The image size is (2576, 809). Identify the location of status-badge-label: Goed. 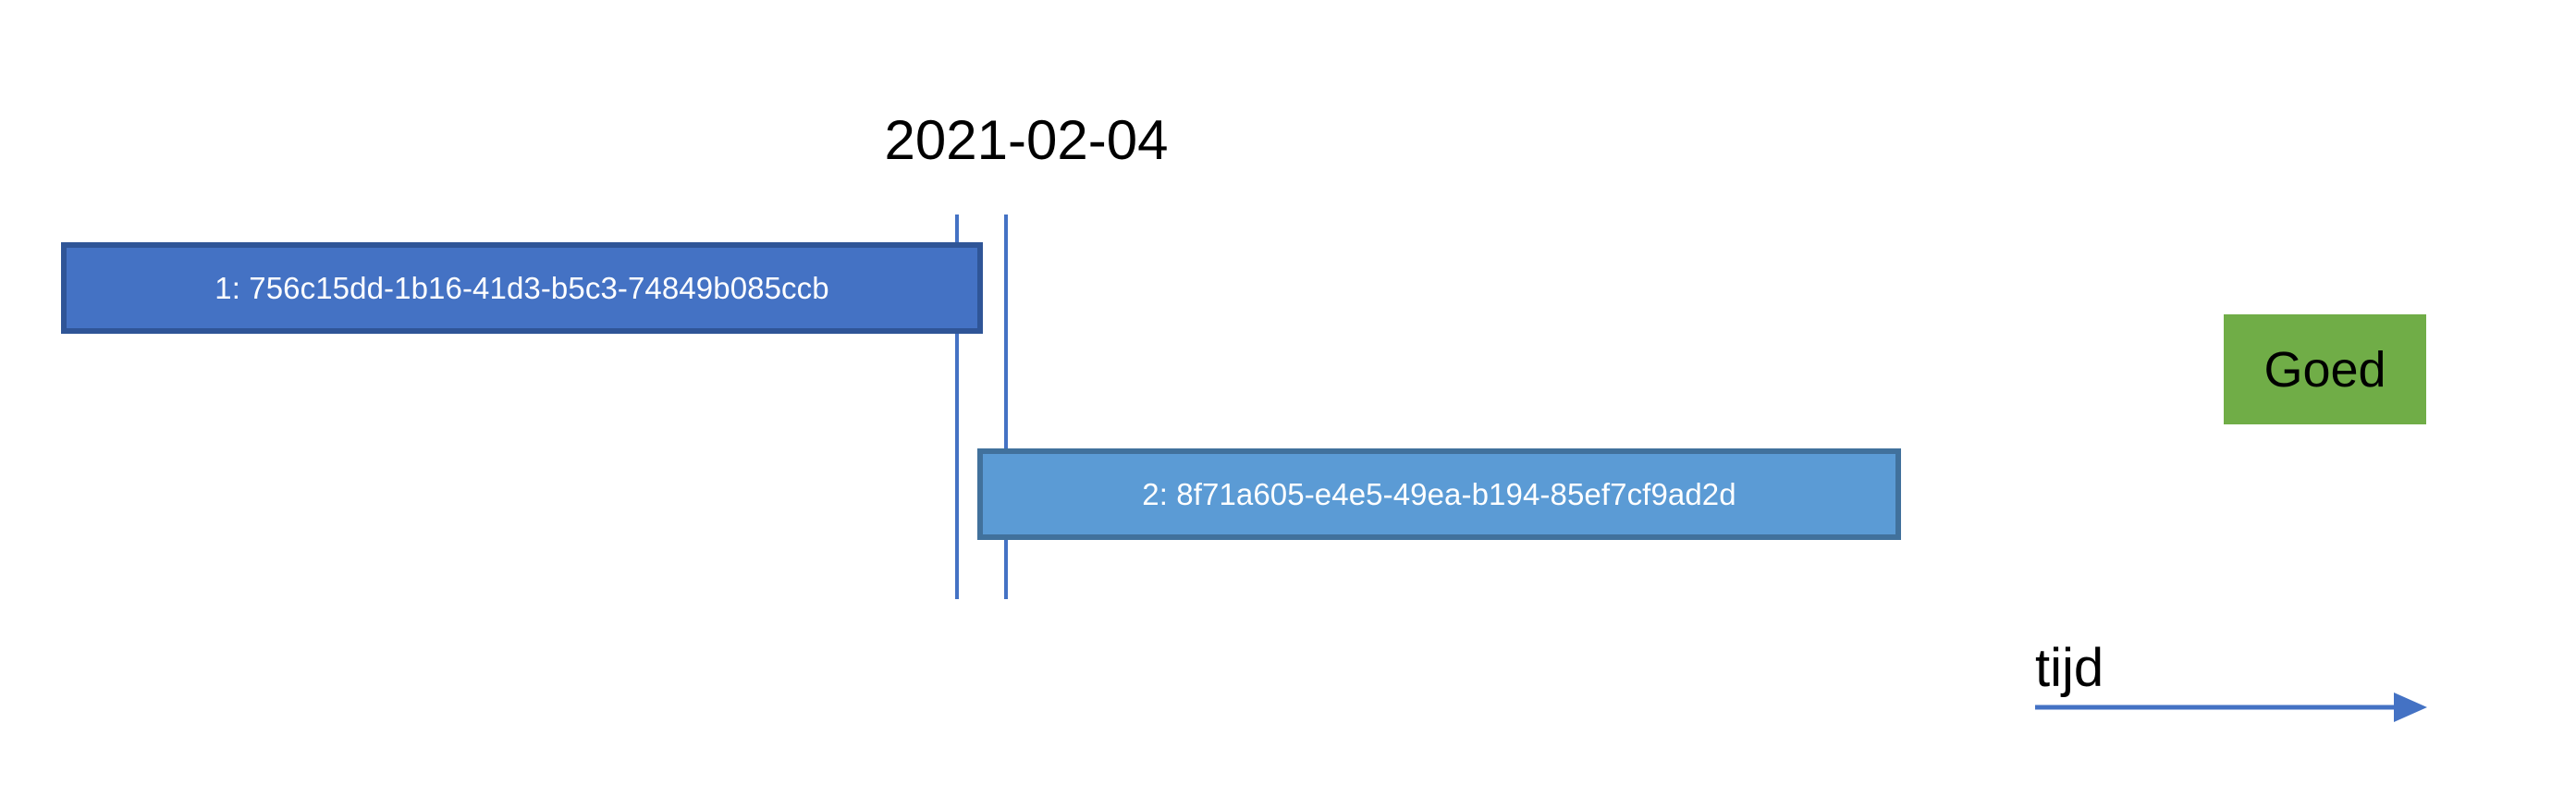
(2324, 370).